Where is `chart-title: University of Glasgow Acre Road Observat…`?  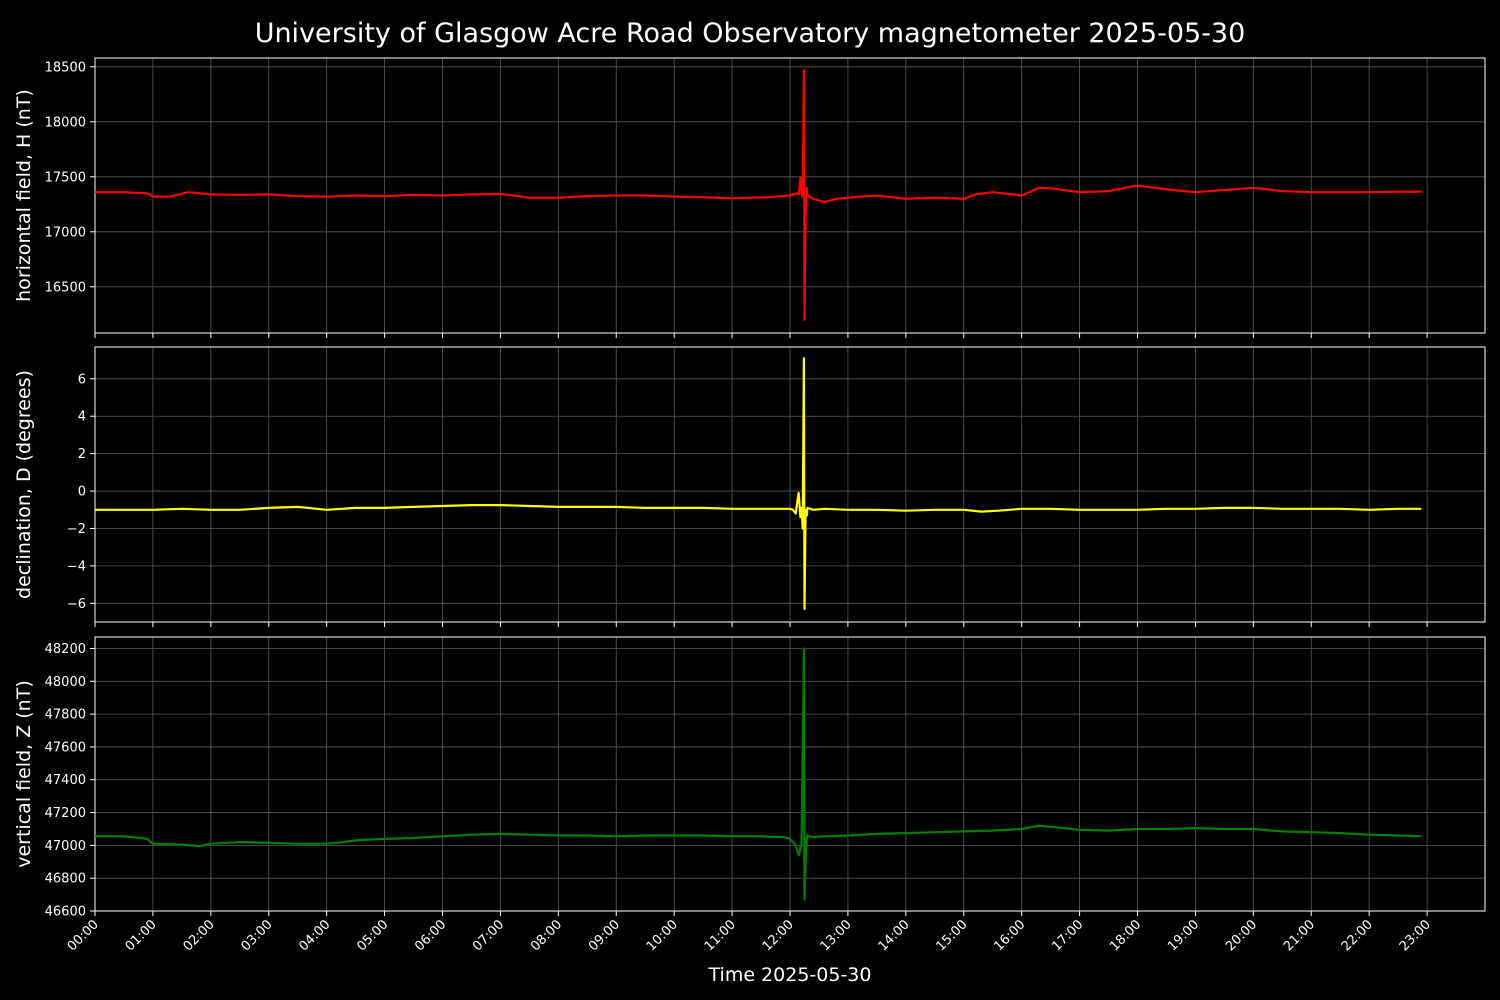 chart-title: University of Glasgow Acre Road Observat… is located at coordinates (750, 33).